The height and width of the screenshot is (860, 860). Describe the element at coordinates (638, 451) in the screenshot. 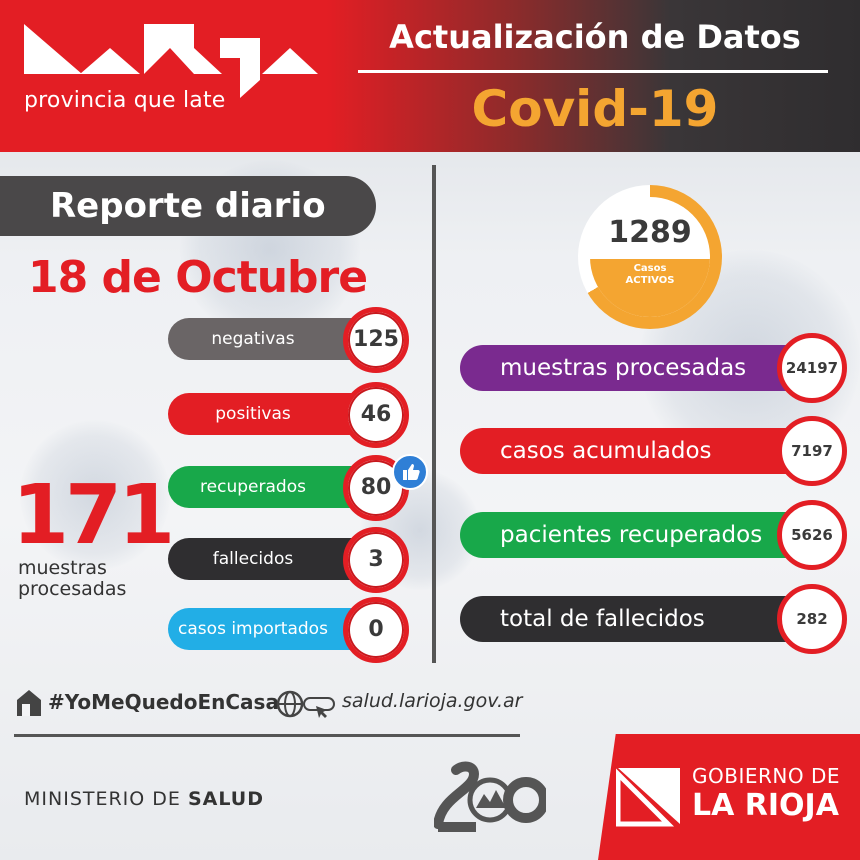

I see `total-casos-label: casos acumulados` at that location.